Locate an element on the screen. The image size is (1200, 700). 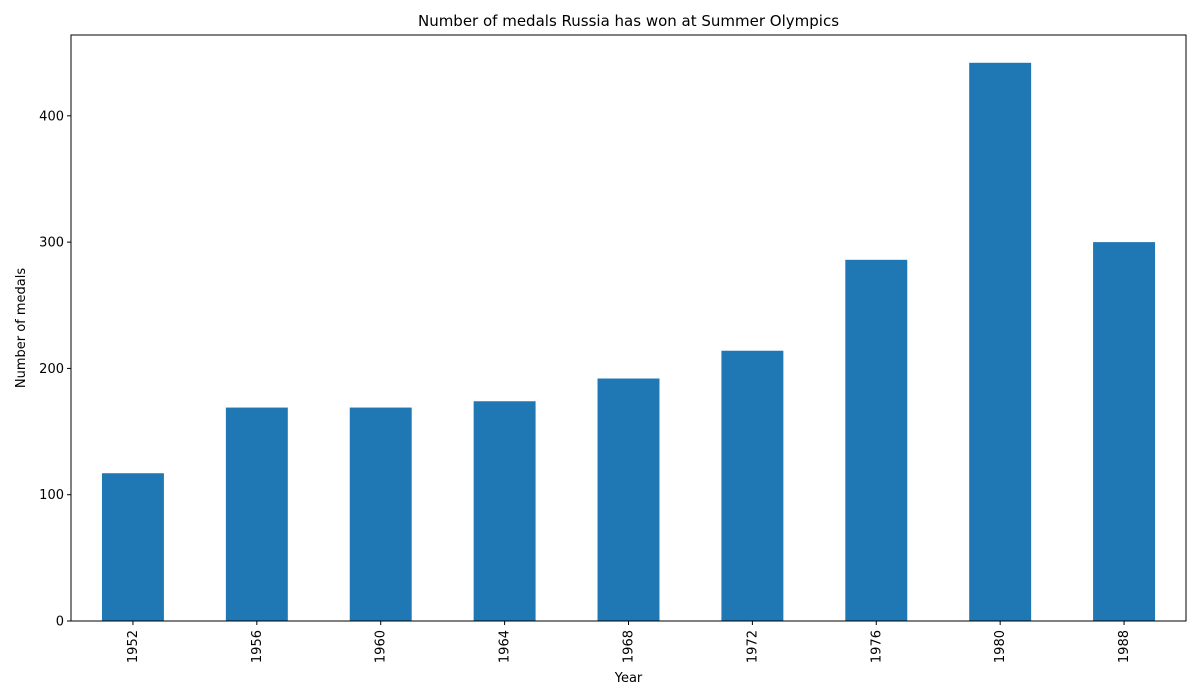
x-tick-label: 1952 is located at coordinates (133, 646).